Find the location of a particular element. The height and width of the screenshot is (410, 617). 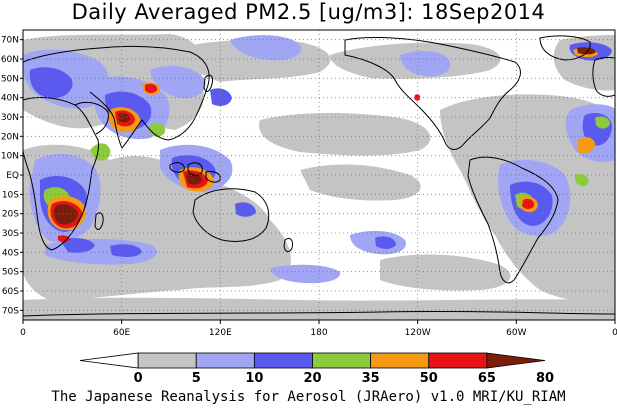

lat-tick-label: 60N is located at coordinates (10, 60).